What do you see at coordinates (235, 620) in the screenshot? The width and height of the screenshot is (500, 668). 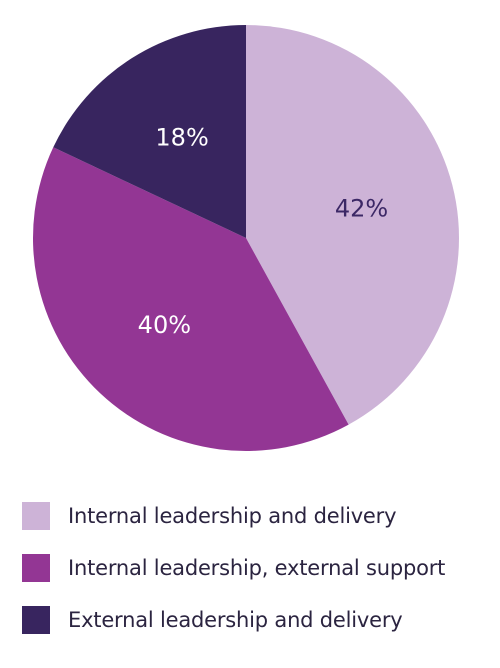 I see `legend-label: External leadership and delivery` at bounding box center [235, 620].